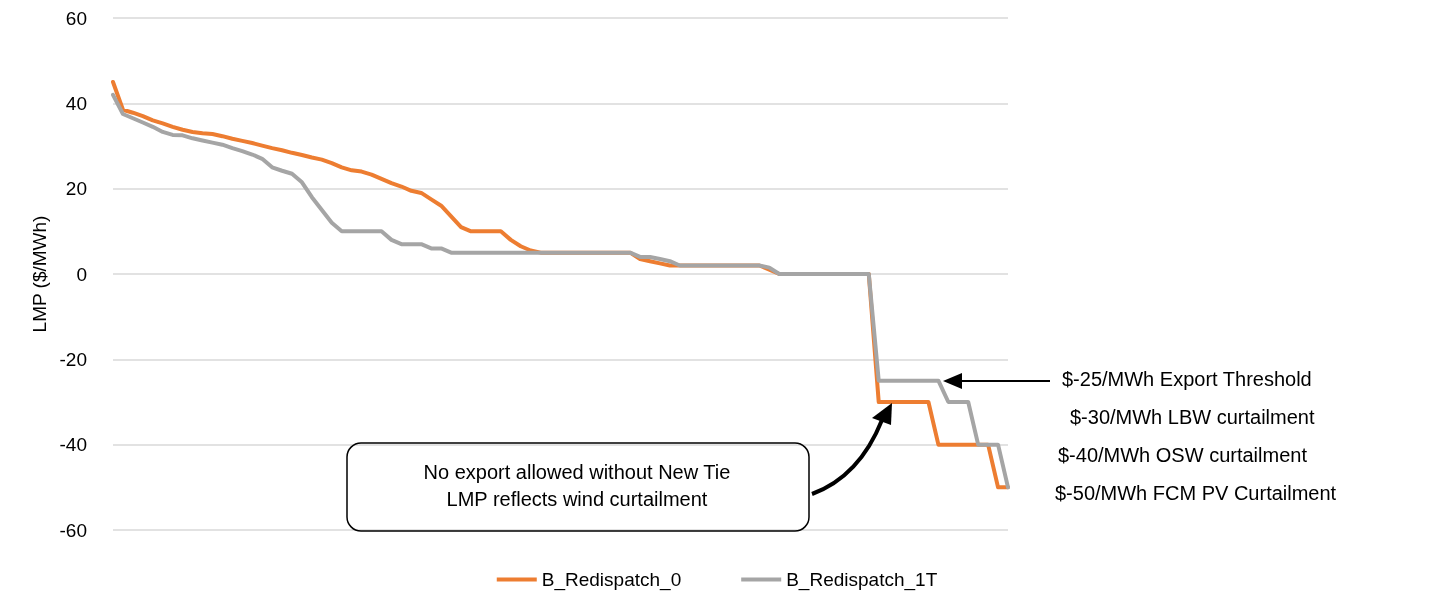 This screenshot has height=598, width=1434. I want to click on legend-label: B_Redispatch_0, so click(611, 580).